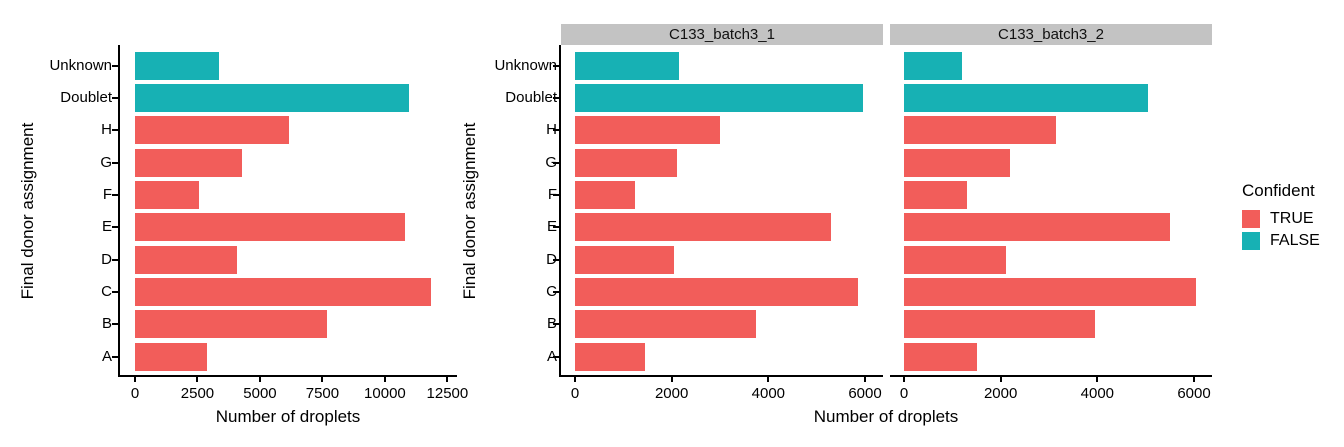 This screenshot has height=447, width=1344. What do you see at coordinates (231, 324) in the screenshot?
I see `bar-b` at bounding box center [231, 324].